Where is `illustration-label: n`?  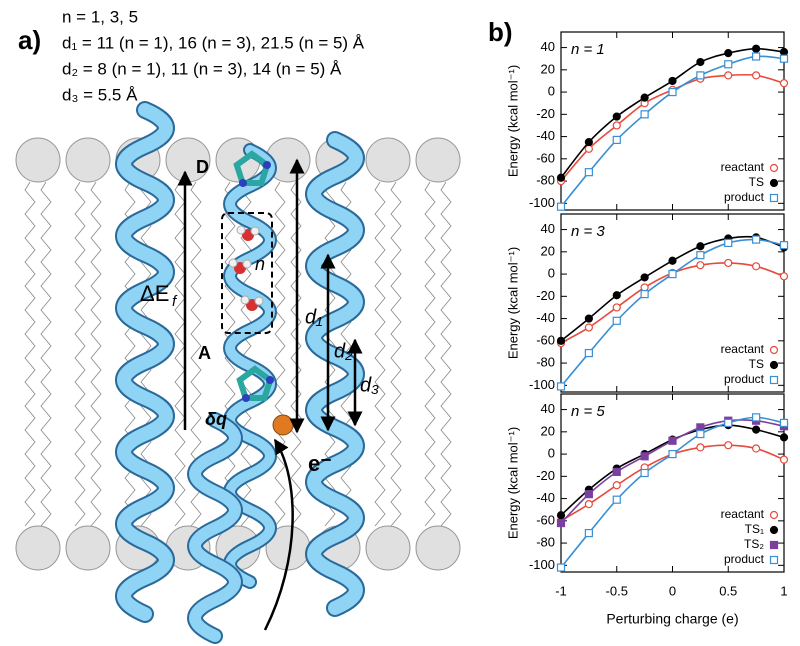
illustration-label: n is located at coordinates (260, 264).